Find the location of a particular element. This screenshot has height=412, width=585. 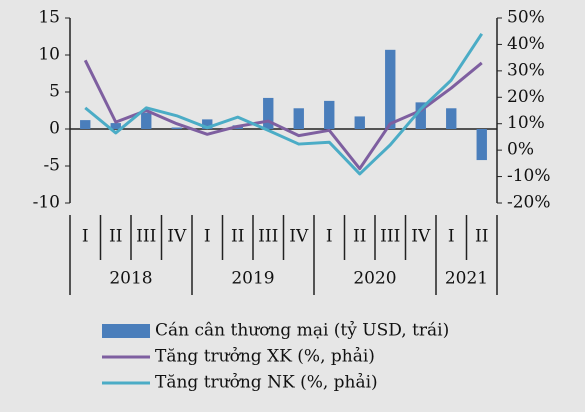

y-tick-label: -10 is located at coordinates (46, 203).